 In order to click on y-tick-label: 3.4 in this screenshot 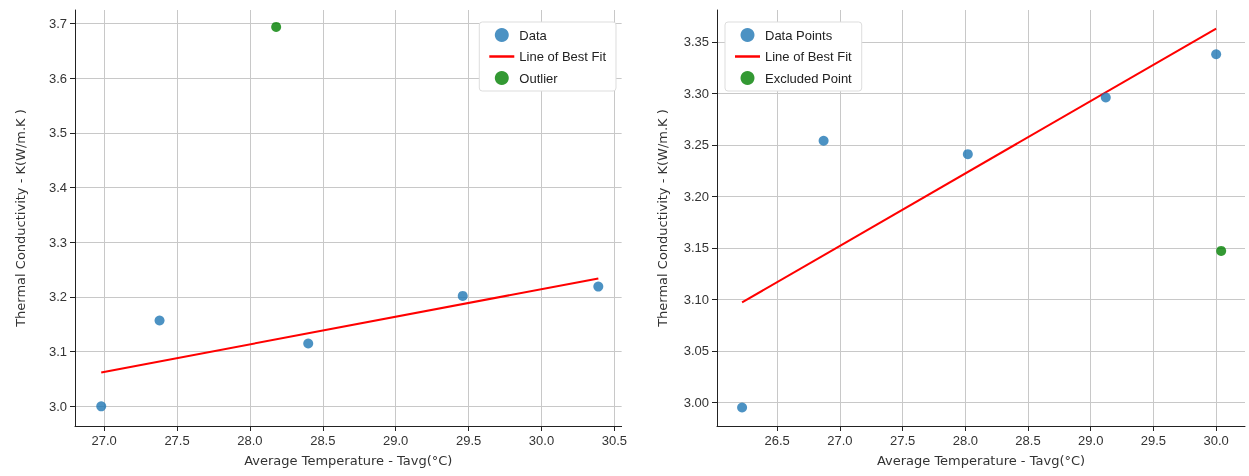, I will do `click(57, 188)`.